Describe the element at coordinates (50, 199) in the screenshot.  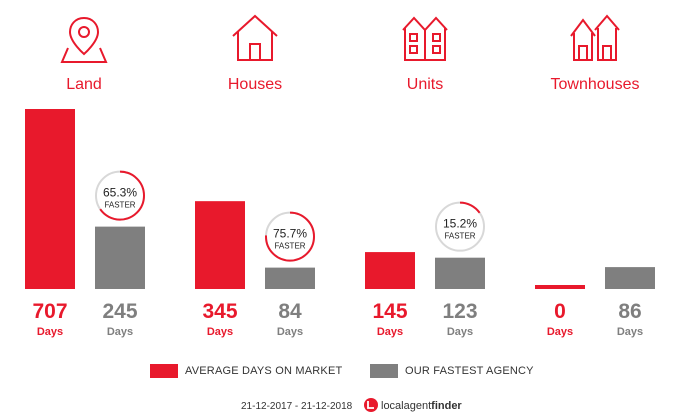
I see `bar-market-land` at that location.